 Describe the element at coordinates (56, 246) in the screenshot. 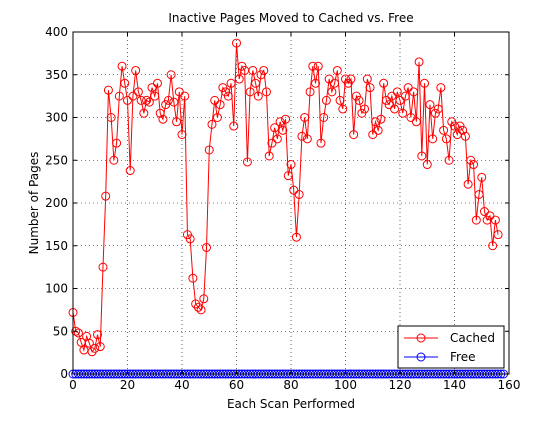

I see `y-tick-label: 150` at that location.